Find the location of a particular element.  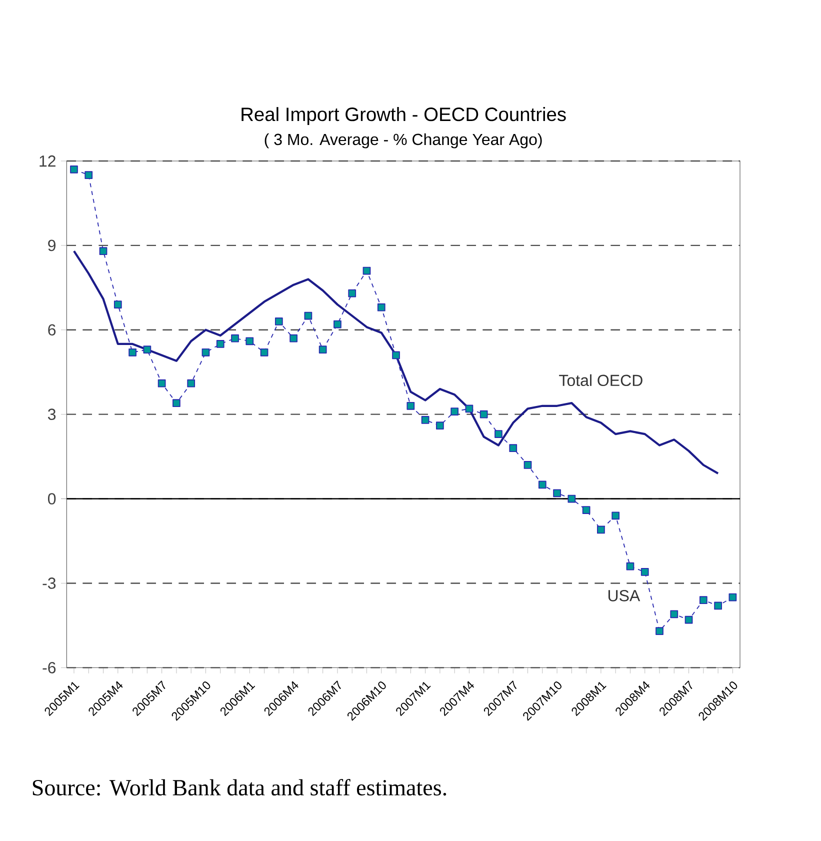

y-tick-label: -6 is located at coordinates (49, 668).